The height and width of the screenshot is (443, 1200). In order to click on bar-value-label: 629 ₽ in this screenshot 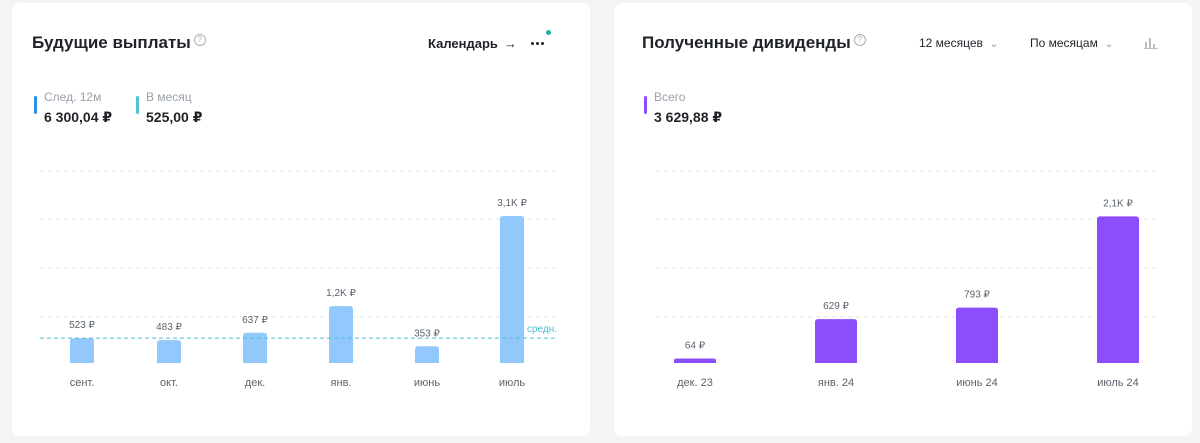, I will do `click(836, 306)`.